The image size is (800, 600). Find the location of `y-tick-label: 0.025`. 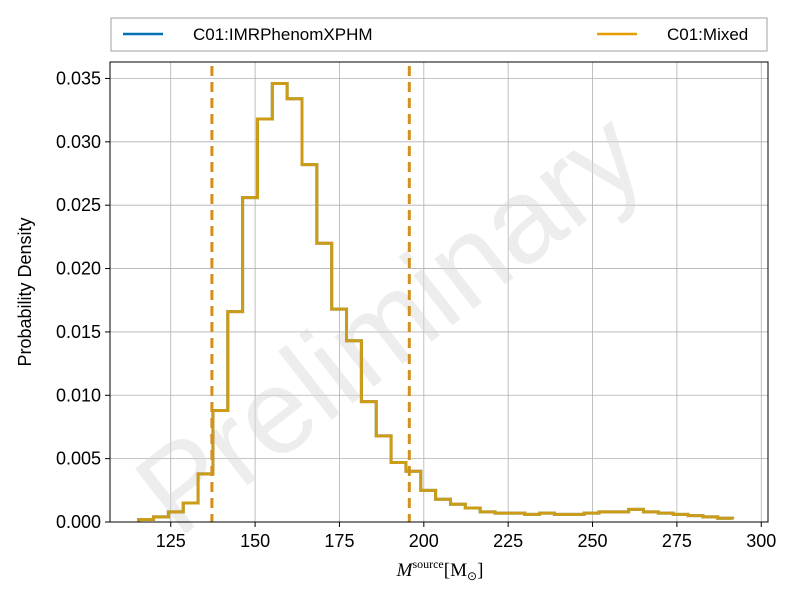

y-tick-label: 0.025 is located at coordinates (78, 205).